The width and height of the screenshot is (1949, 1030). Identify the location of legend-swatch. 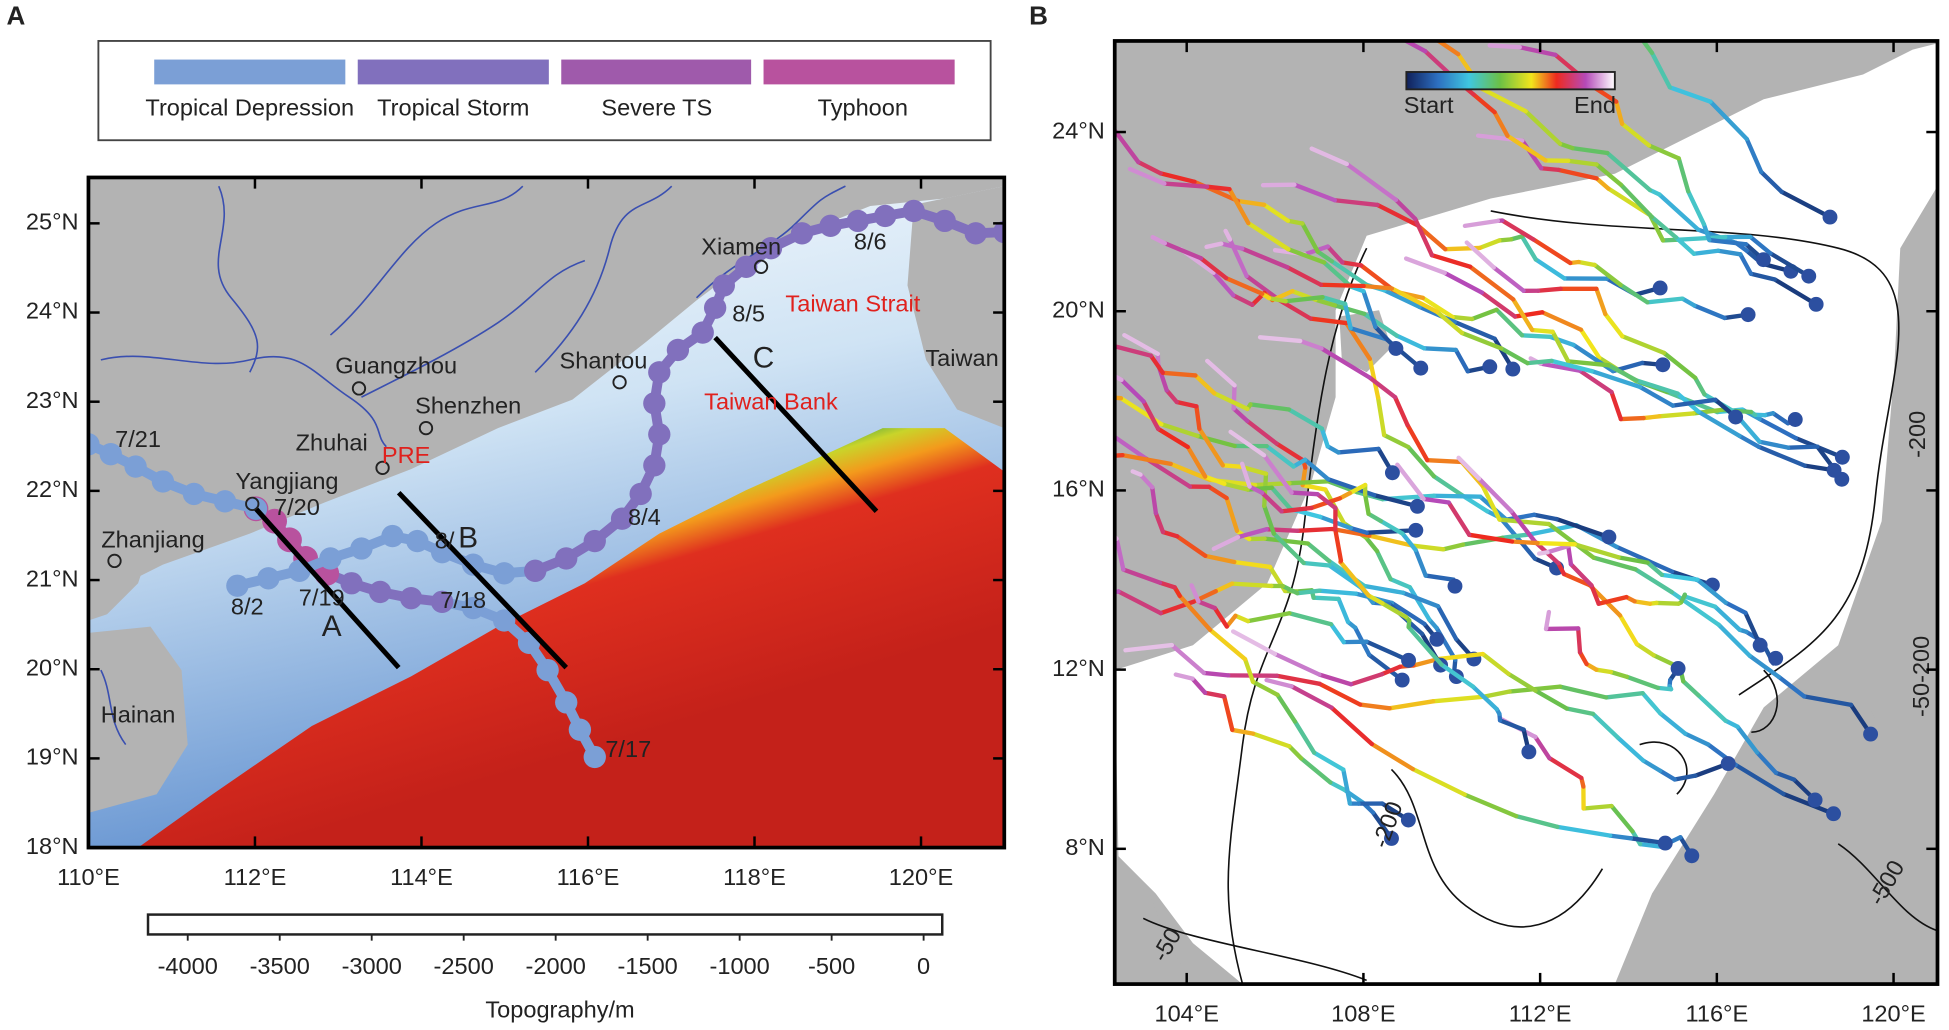
(250, 72).